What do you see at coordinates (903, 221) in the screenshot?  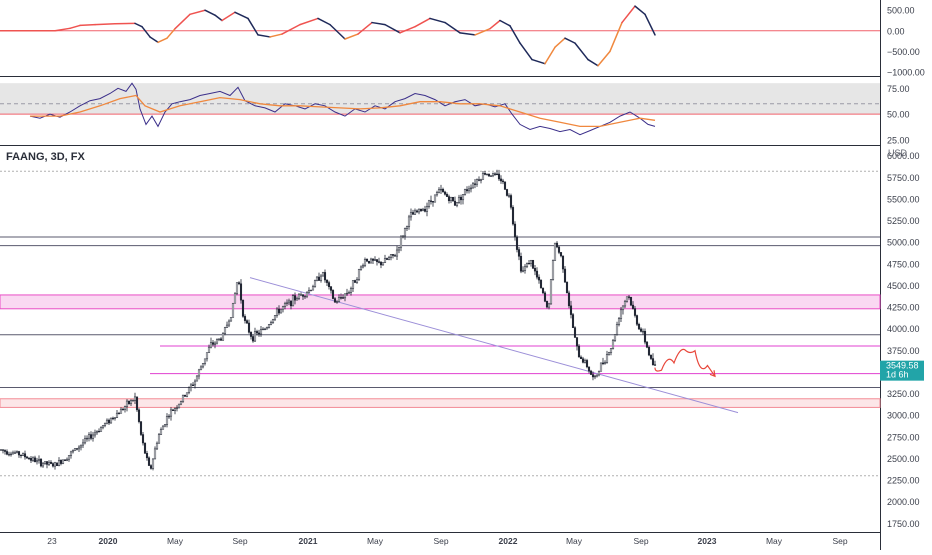 I see `price-y-tick: 5250.00` at bounding box center [903, 221].